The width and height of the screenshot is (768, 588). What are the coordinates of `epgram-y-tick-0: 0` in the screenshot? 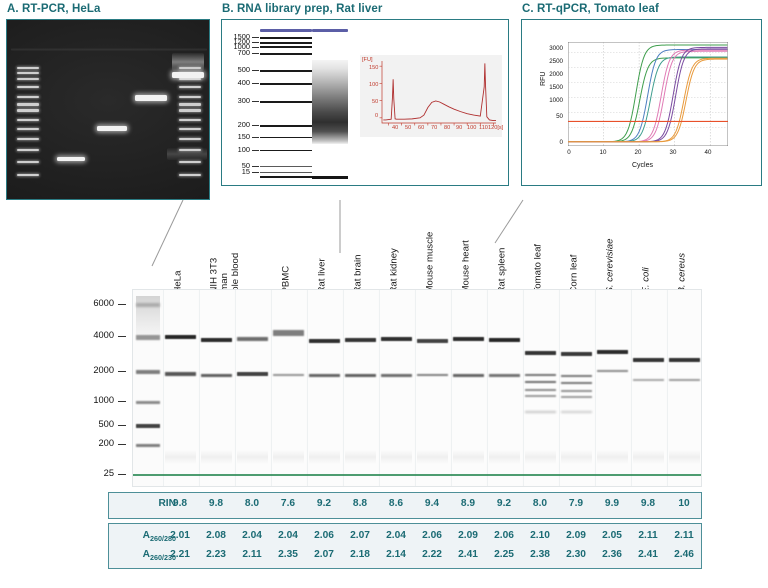 It's located at (377, 116).